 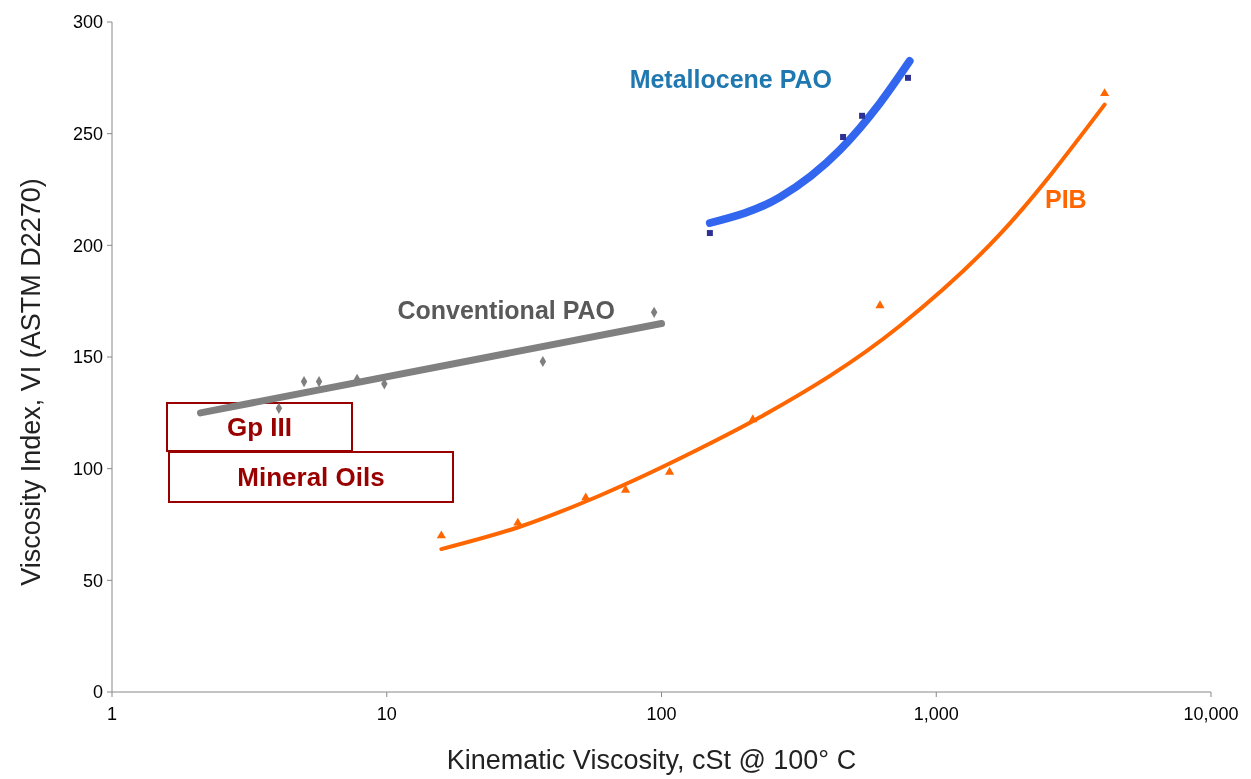 What do you see at coordinates (936, 714) in the screenshot?
I see `x-tick-label: 1,000` at bounding box center [936, 714].